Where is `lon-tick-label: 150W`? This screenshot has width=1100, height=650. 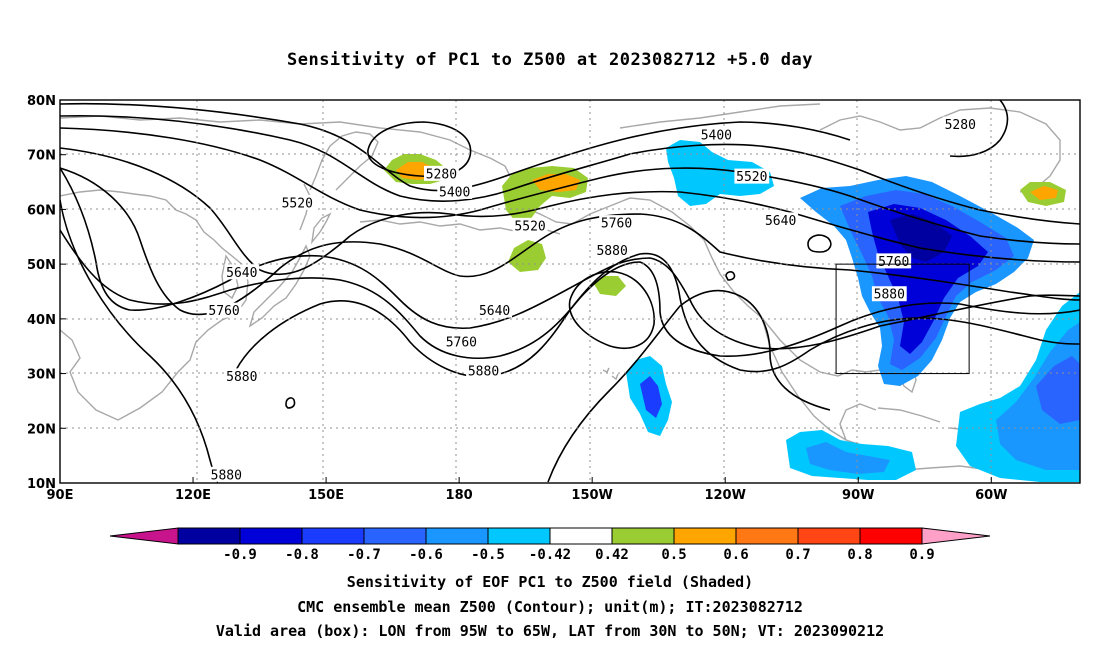
lon-tick-label: 150W is located at coordinates (591, 495).